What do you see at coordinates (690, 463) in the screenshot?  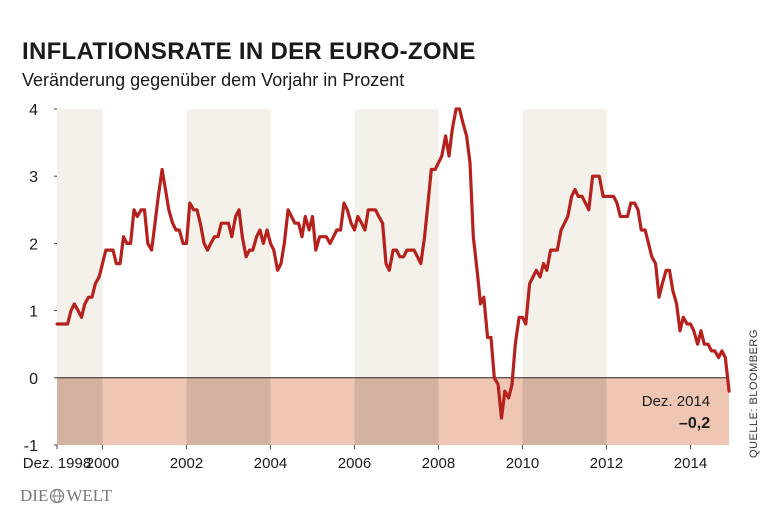 I see `x-tick-label: 2014` at bounding box center [690, 463].